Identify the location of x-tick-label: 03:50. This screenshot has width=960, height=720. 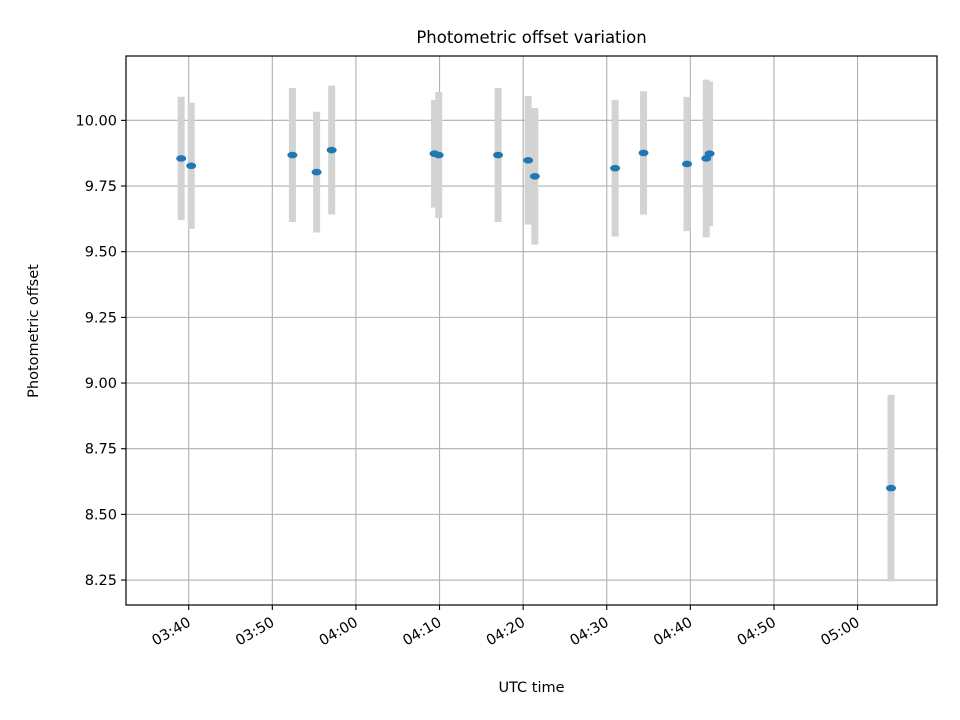
(255, 632).